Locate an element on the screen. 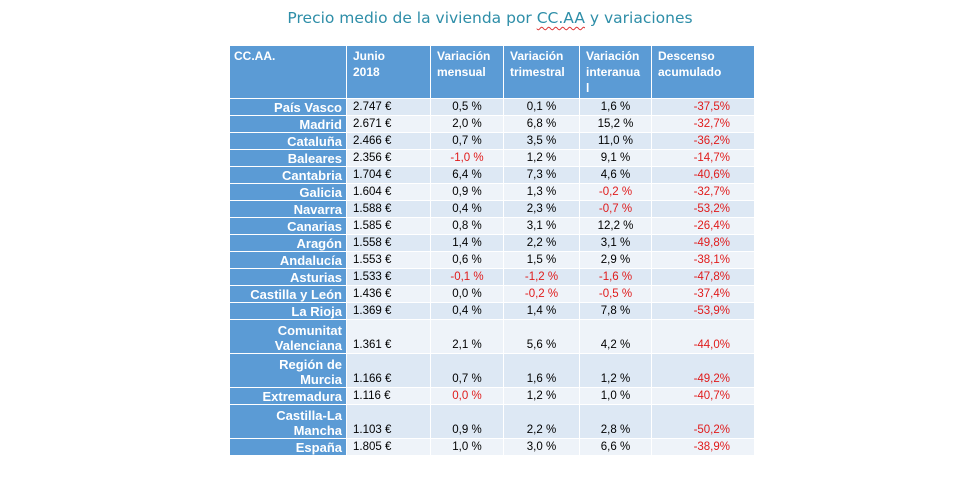  region-name: País Vasco is located at coordinates (288, 107).